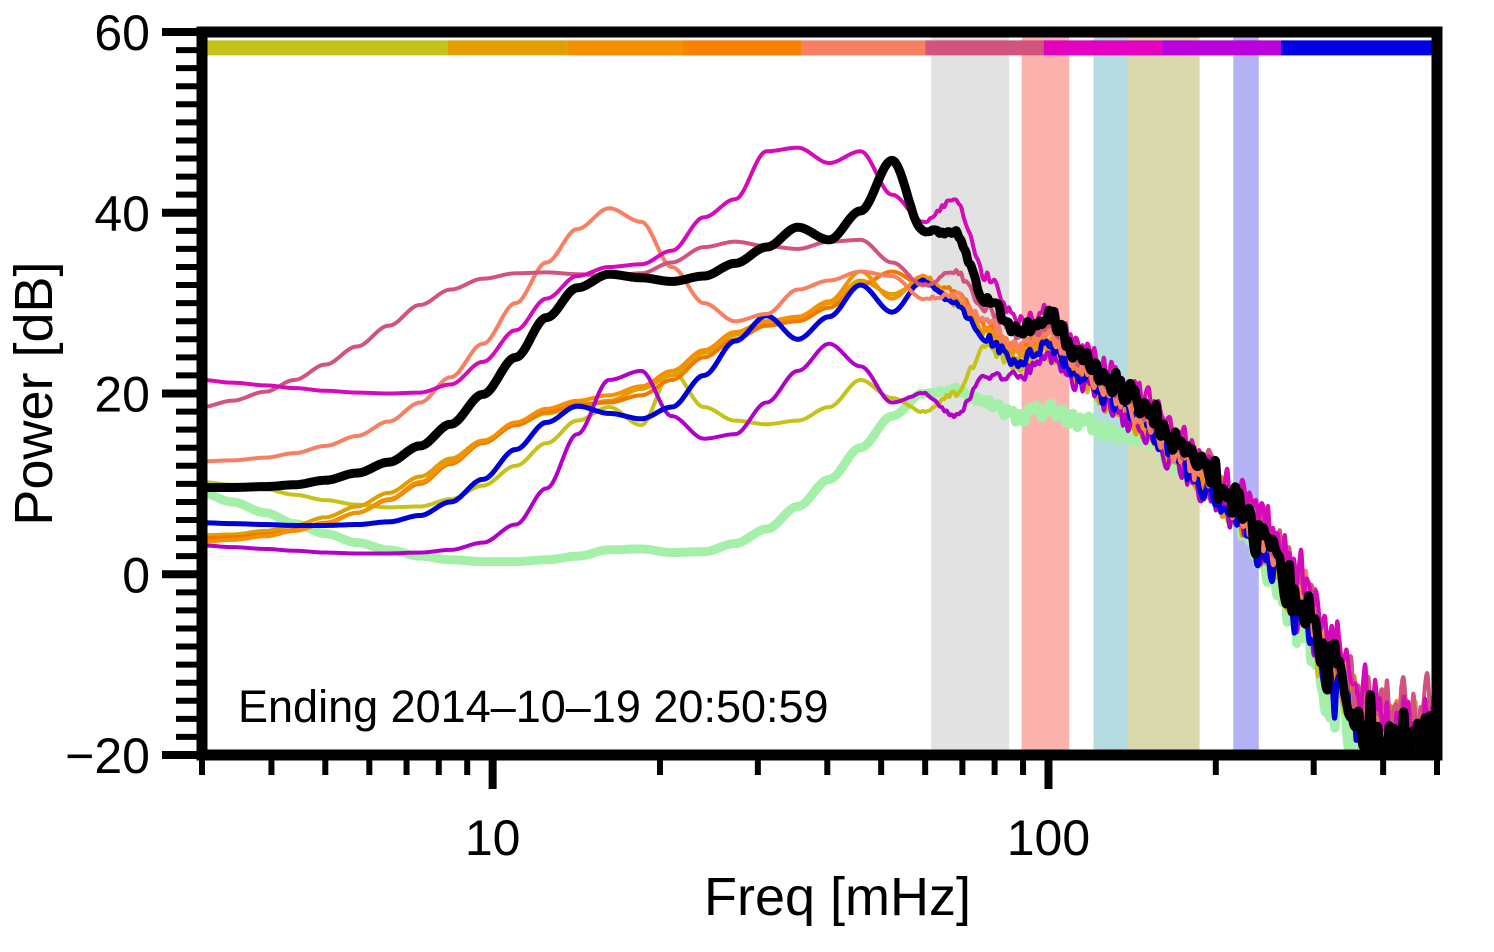  I want to click on band-pink, so click(1045, 394).